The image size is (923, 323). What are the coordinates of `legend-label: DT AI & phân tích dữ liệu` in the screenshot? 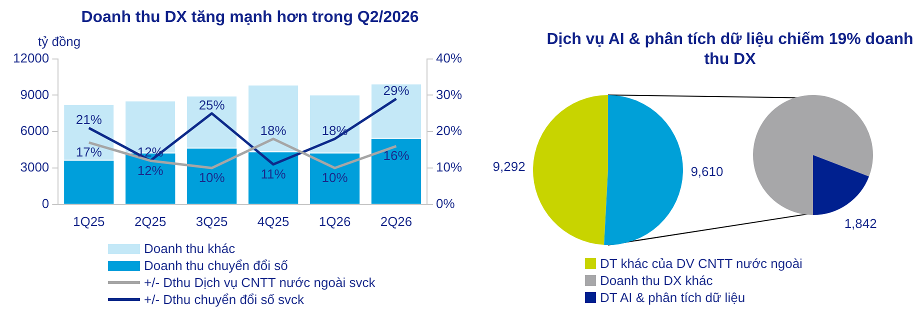 It's located at (673, 297).